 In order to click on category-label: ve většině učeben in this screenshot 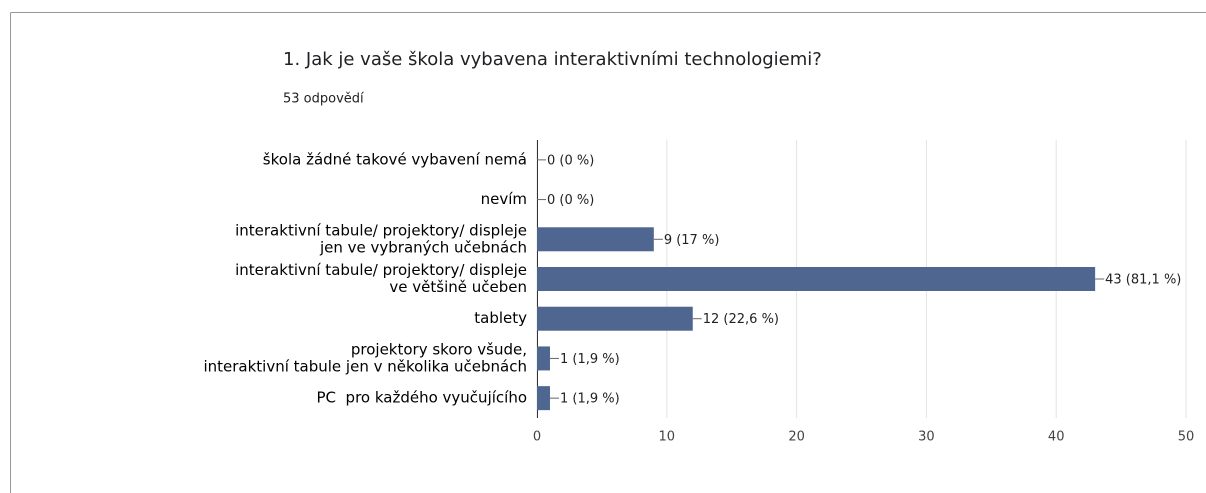, I will do `click(458, 287)`.